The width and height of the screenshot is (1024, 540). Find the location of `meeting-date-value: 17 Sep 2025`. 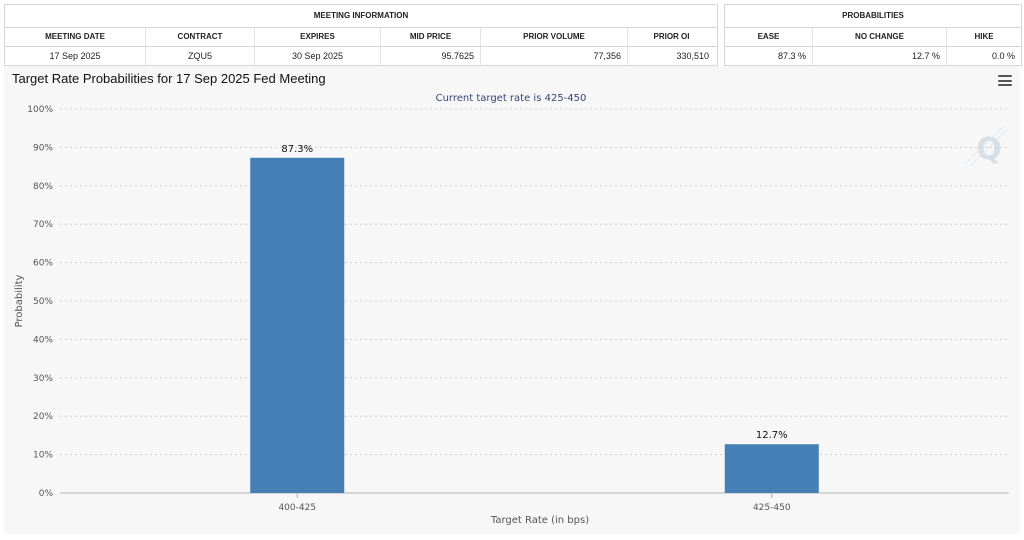

meeting-date-value: 17 Sep 2025 is located at coordinates (75, 56).